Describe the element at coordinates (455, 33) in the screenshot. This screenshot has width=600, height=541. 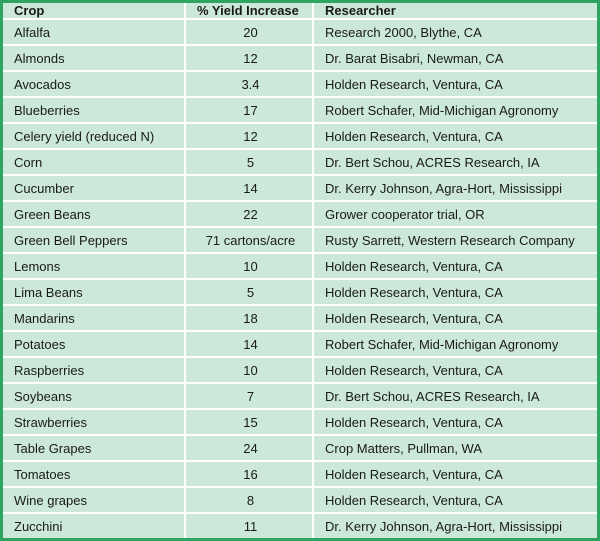
I see `researcher-cell: Research 2000, Blythe, CA` at that location.